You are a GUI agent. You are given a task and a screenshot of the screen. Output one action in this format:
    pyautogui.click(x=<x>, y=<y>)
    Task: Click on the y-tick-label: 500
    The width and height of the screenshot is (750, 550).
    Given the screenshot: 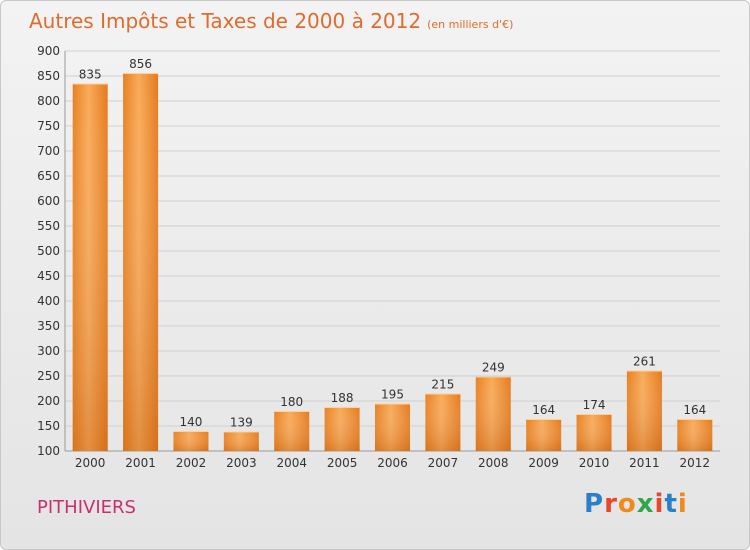 What is the action you would take?
    pyautogui.click(x=48, y=251)
    